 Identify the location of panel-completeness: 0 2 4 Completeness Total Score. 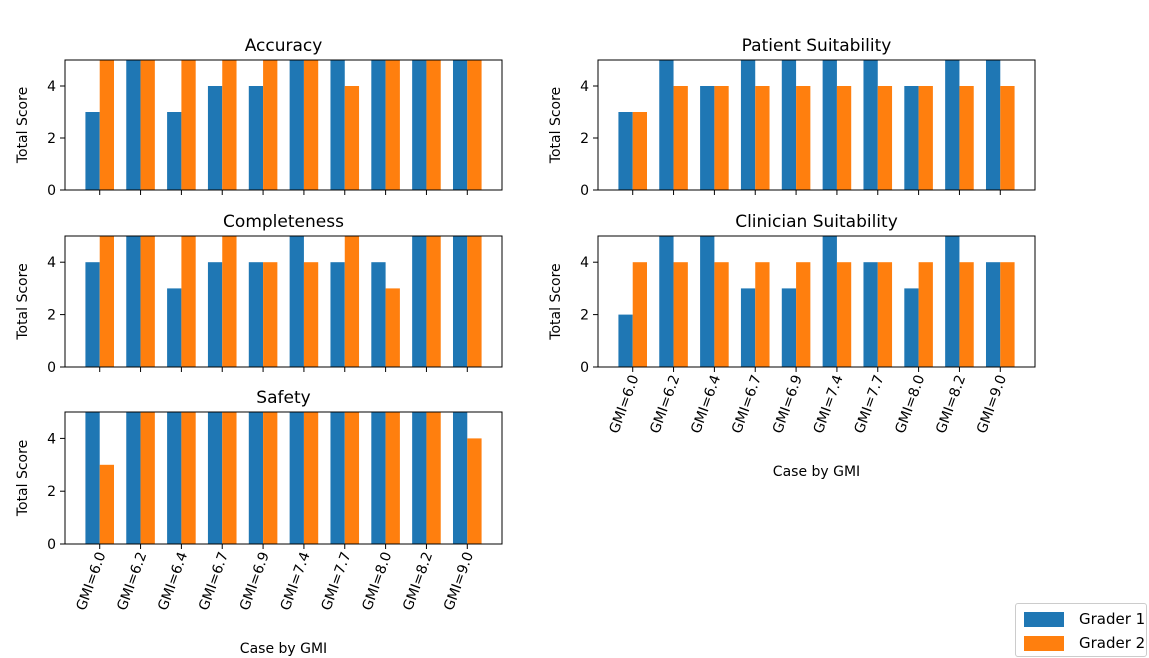
(259, 294).